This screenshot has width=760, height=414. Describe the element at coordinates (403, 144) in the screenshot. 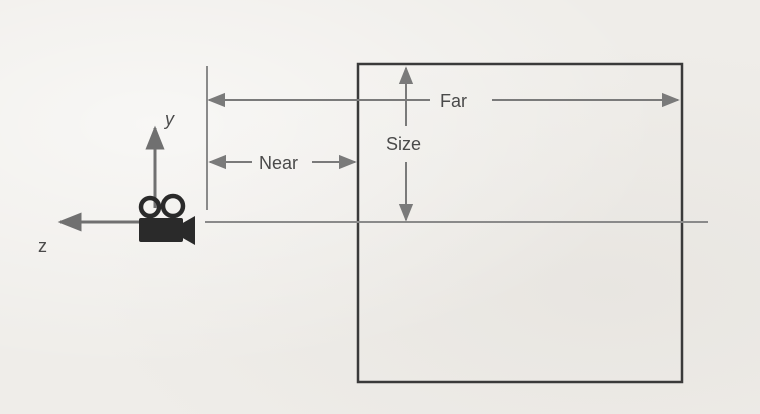

I see `size-label: Size` at that location.